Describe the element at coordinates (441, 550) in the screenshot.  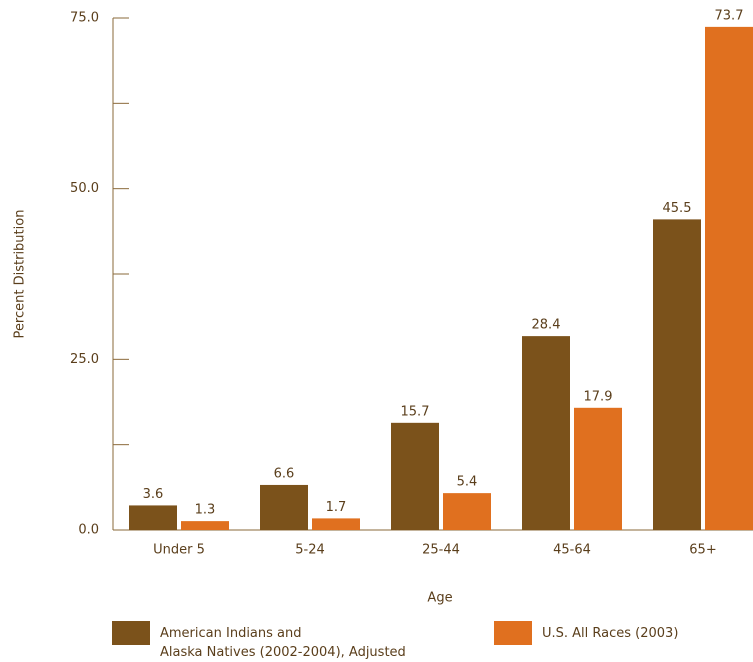
I see `x-tick-label: 25-44` at that location.